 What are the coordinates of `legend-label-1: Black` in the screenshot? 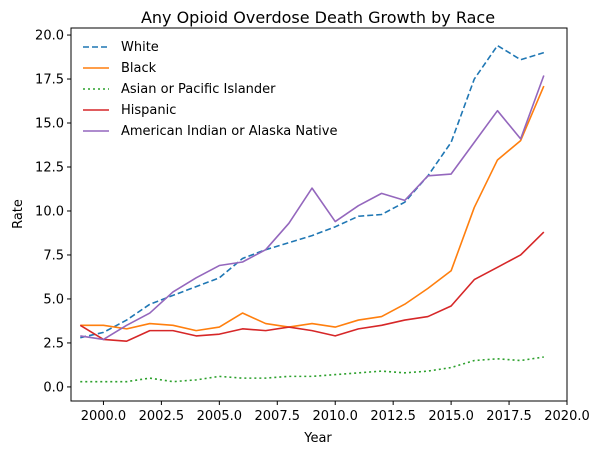 It's located at (139, 68).